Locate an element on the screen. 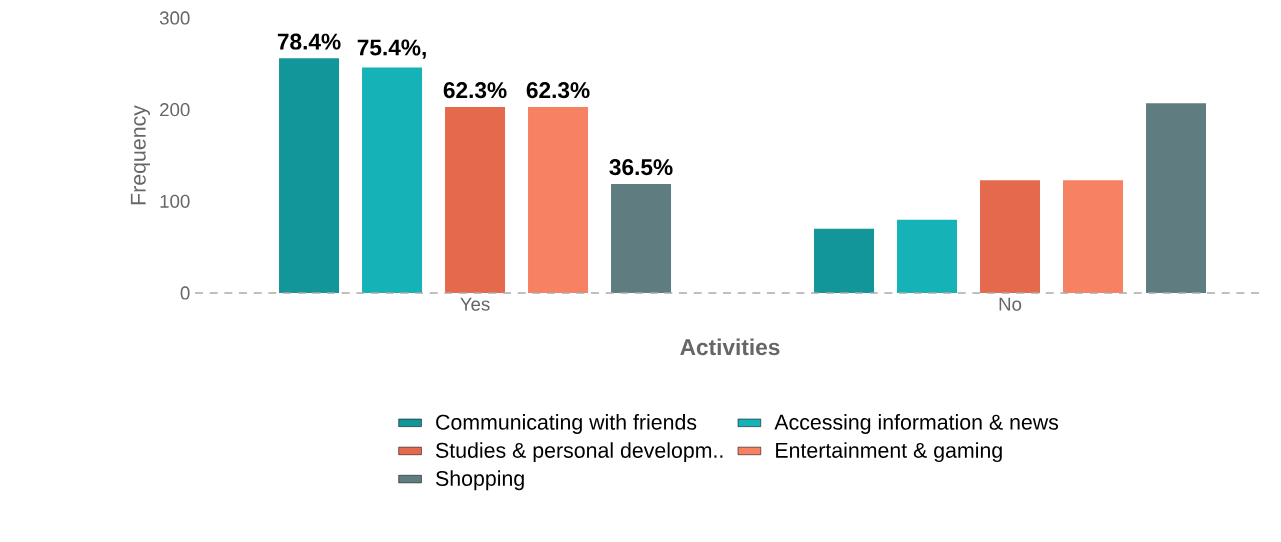 The height and width of the screenshot is (542, 1281). y-tick-label: 200 is located at coordinates (175, 110).